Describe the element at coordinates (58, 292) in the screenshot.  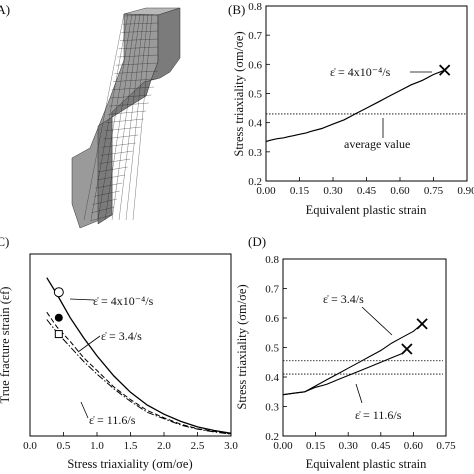
I see `open-circle-marker` at that location.